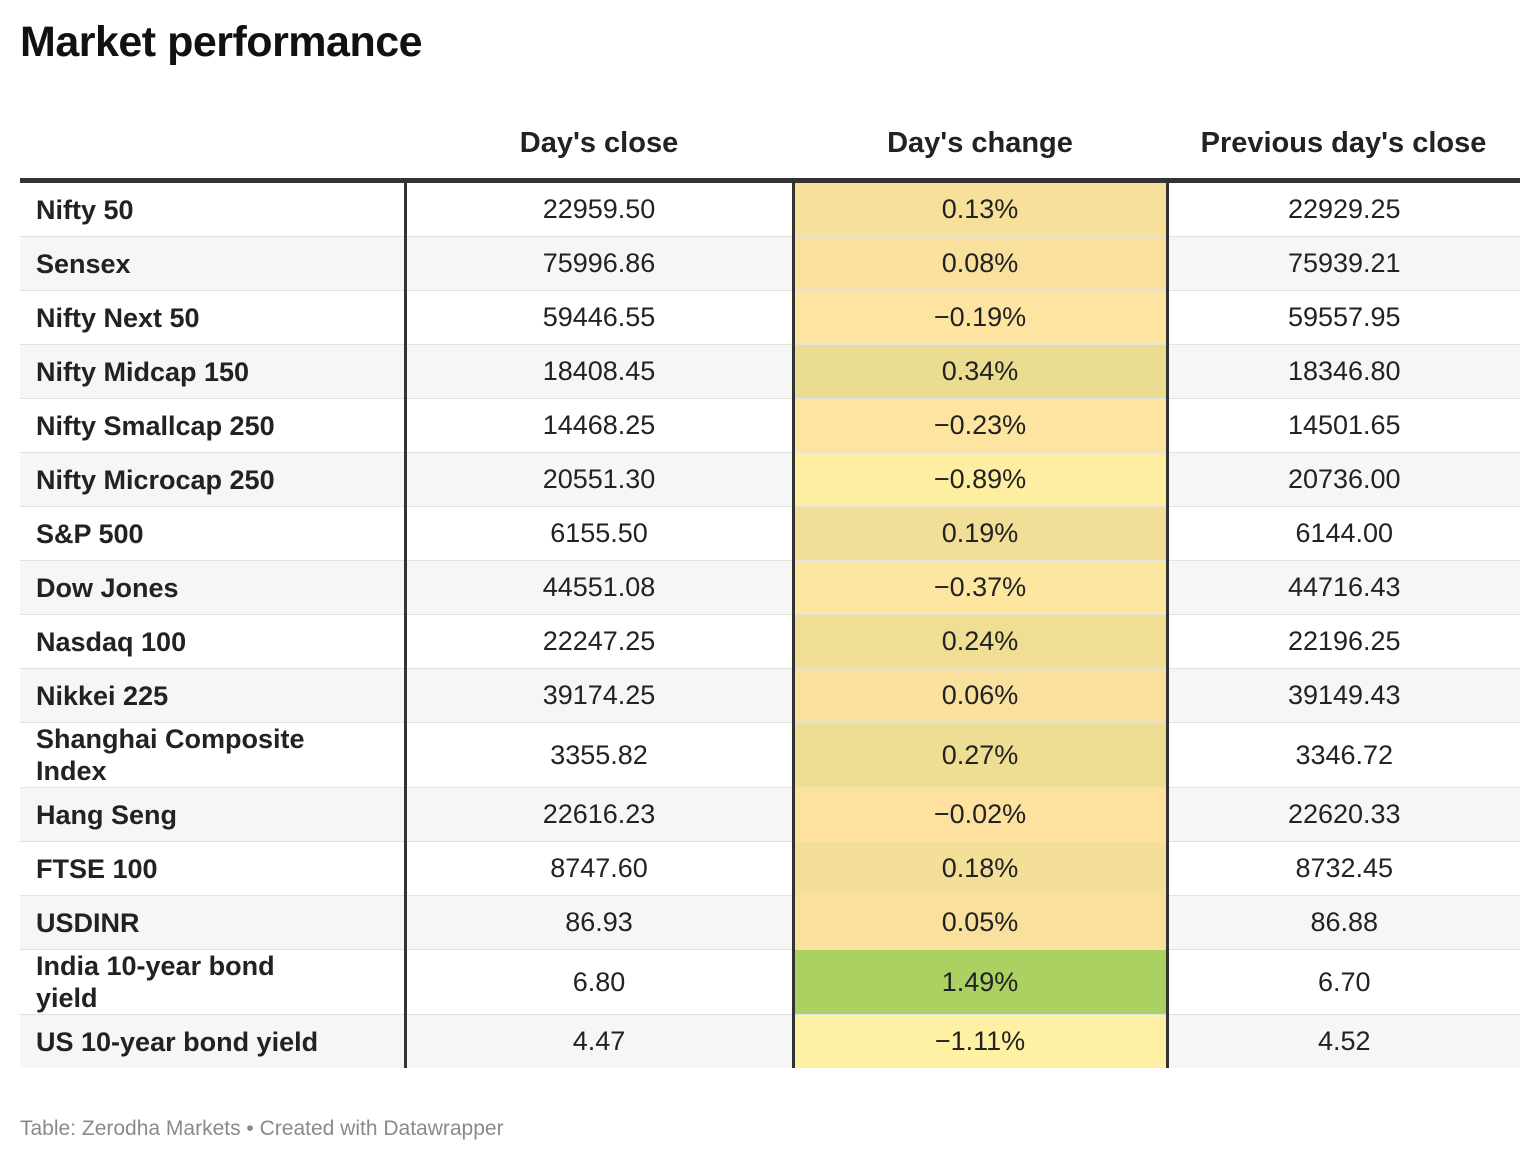 Image resolution: width=1540 pixels, height=1164 pixels. Describe the element at coordinates (600, 868) in the screenshot. I see `days-close-cell: 8747.60` at that location.